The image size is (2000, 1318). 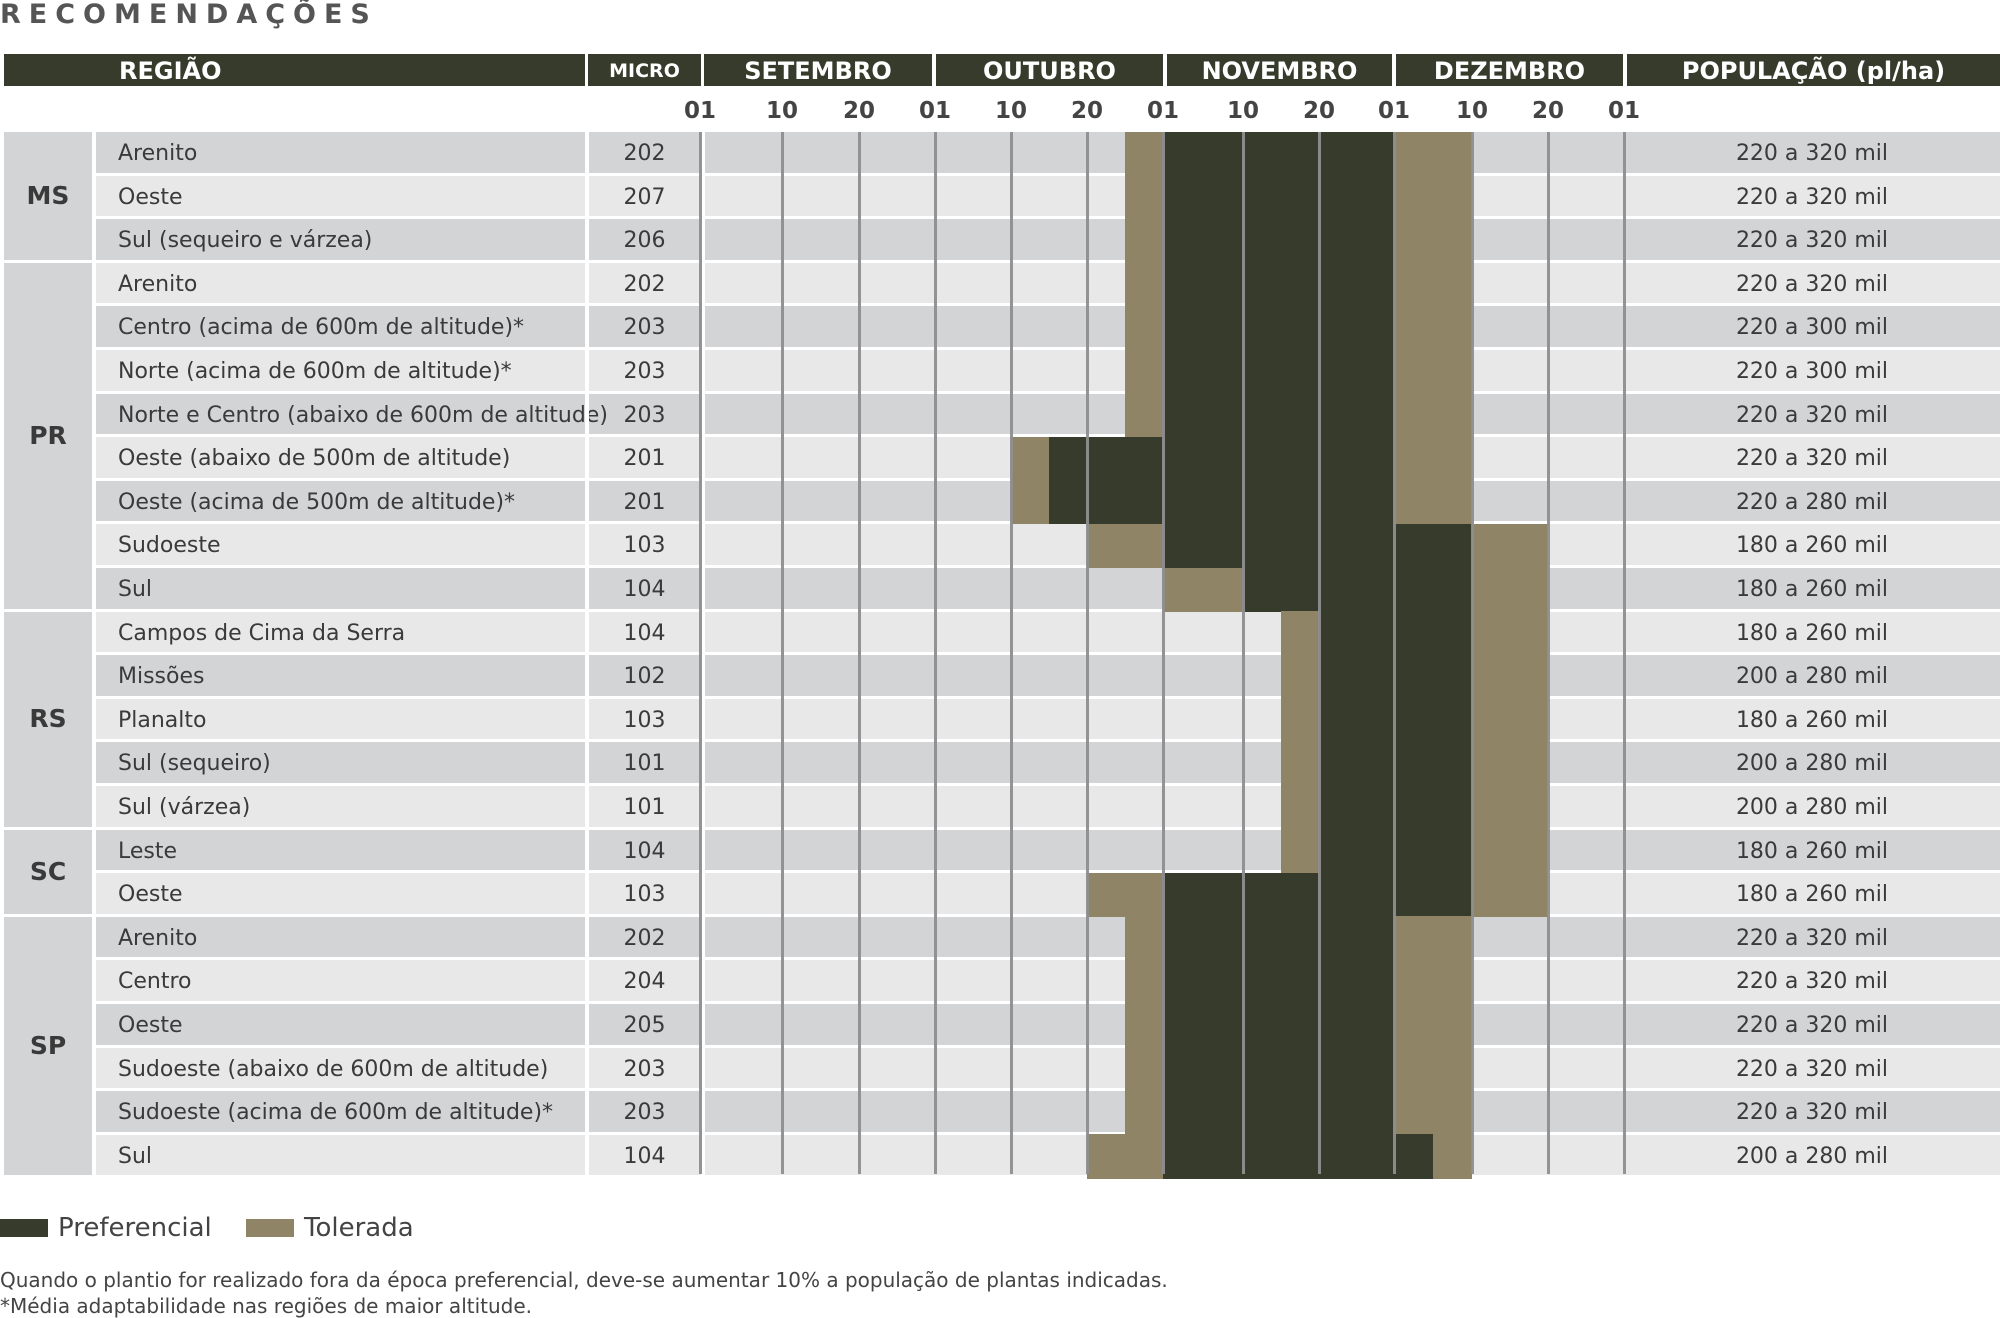 I want to click on row-population: 220 a 300 mil, so click(x=1812, y=328).